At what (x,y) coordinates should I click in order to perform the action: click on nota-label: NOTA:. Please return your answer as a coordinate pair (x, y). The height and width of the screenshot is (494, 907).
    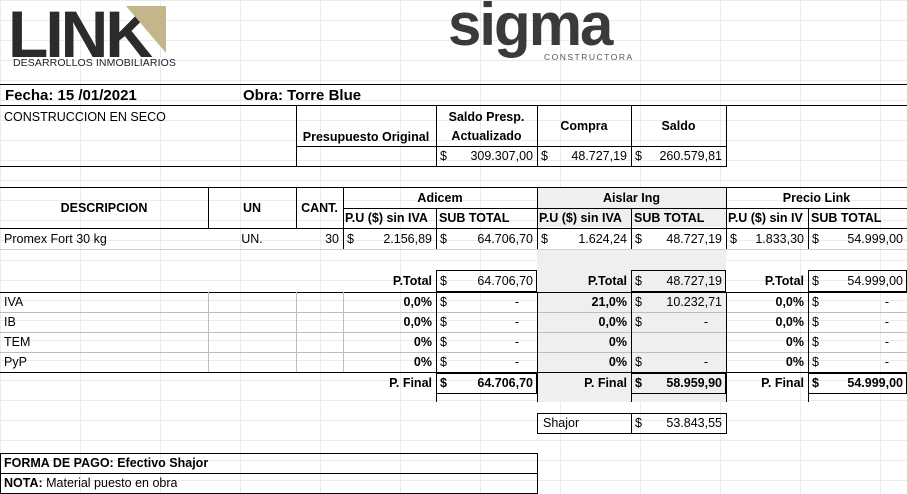
    Looking at the image, I should click on (23, 483).